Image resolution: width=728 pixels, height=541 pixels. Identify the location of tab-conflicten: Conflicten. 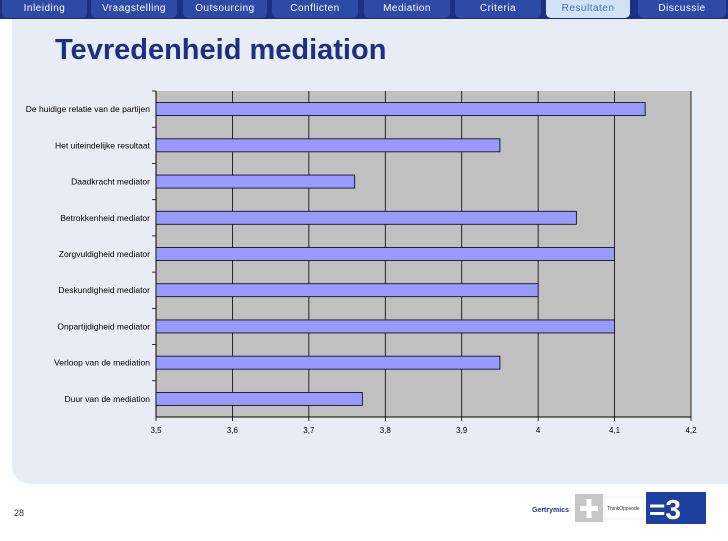
(315, 9).